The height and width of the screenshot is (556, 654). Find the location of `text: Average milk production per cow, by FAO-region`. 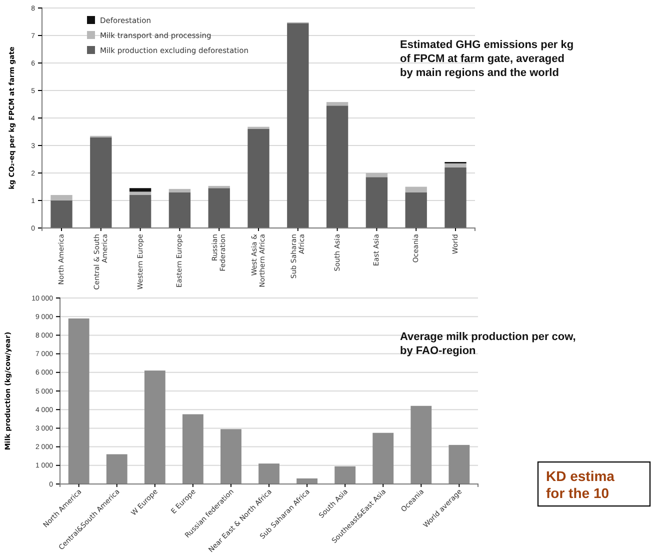

text: Average milk production per cow, by FAO-region is located at coordinates (488, 344).